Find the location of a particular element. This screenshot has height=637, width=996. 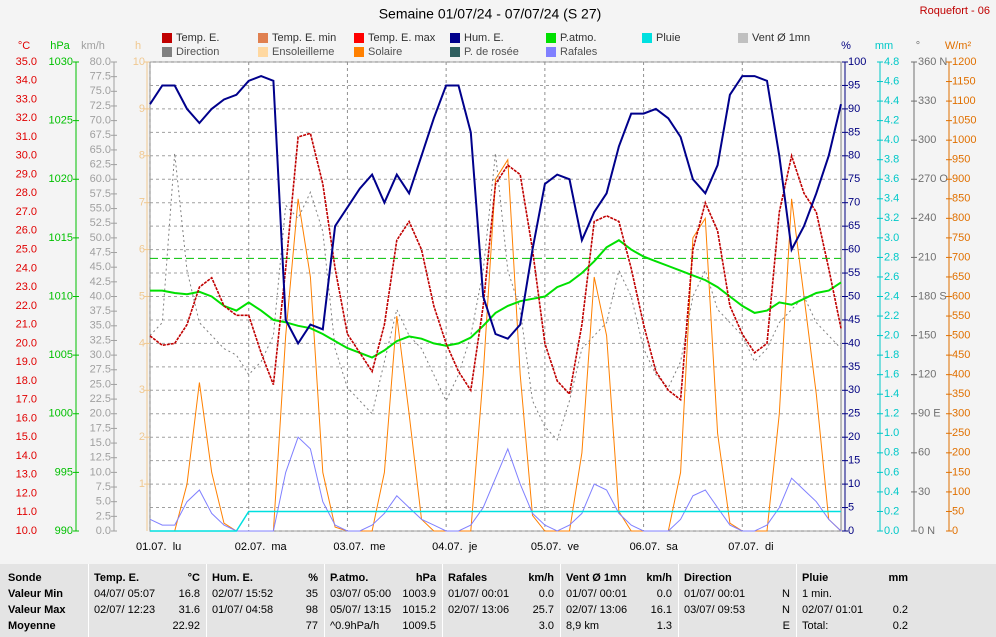

y-tick-label: 0.4 is located at coordinates (891, 492).